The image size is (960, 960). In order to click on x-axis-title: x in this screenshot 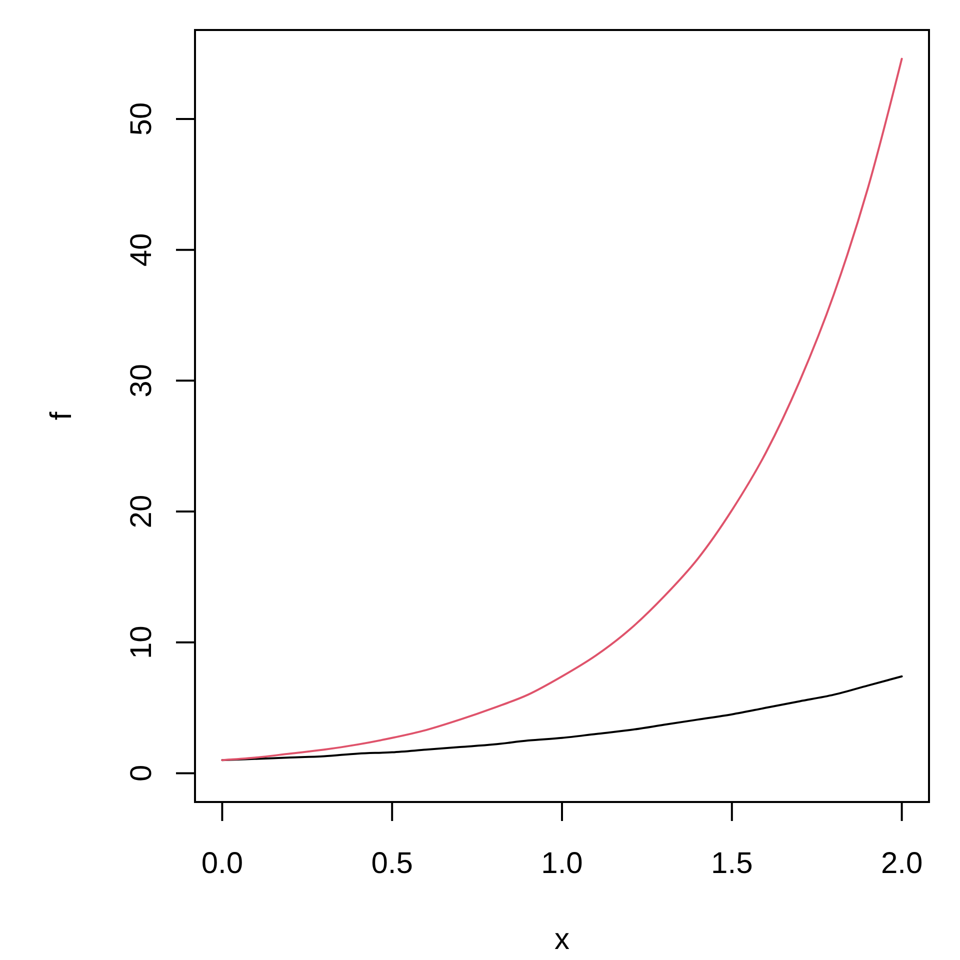, I will do `click(562, 939)`.